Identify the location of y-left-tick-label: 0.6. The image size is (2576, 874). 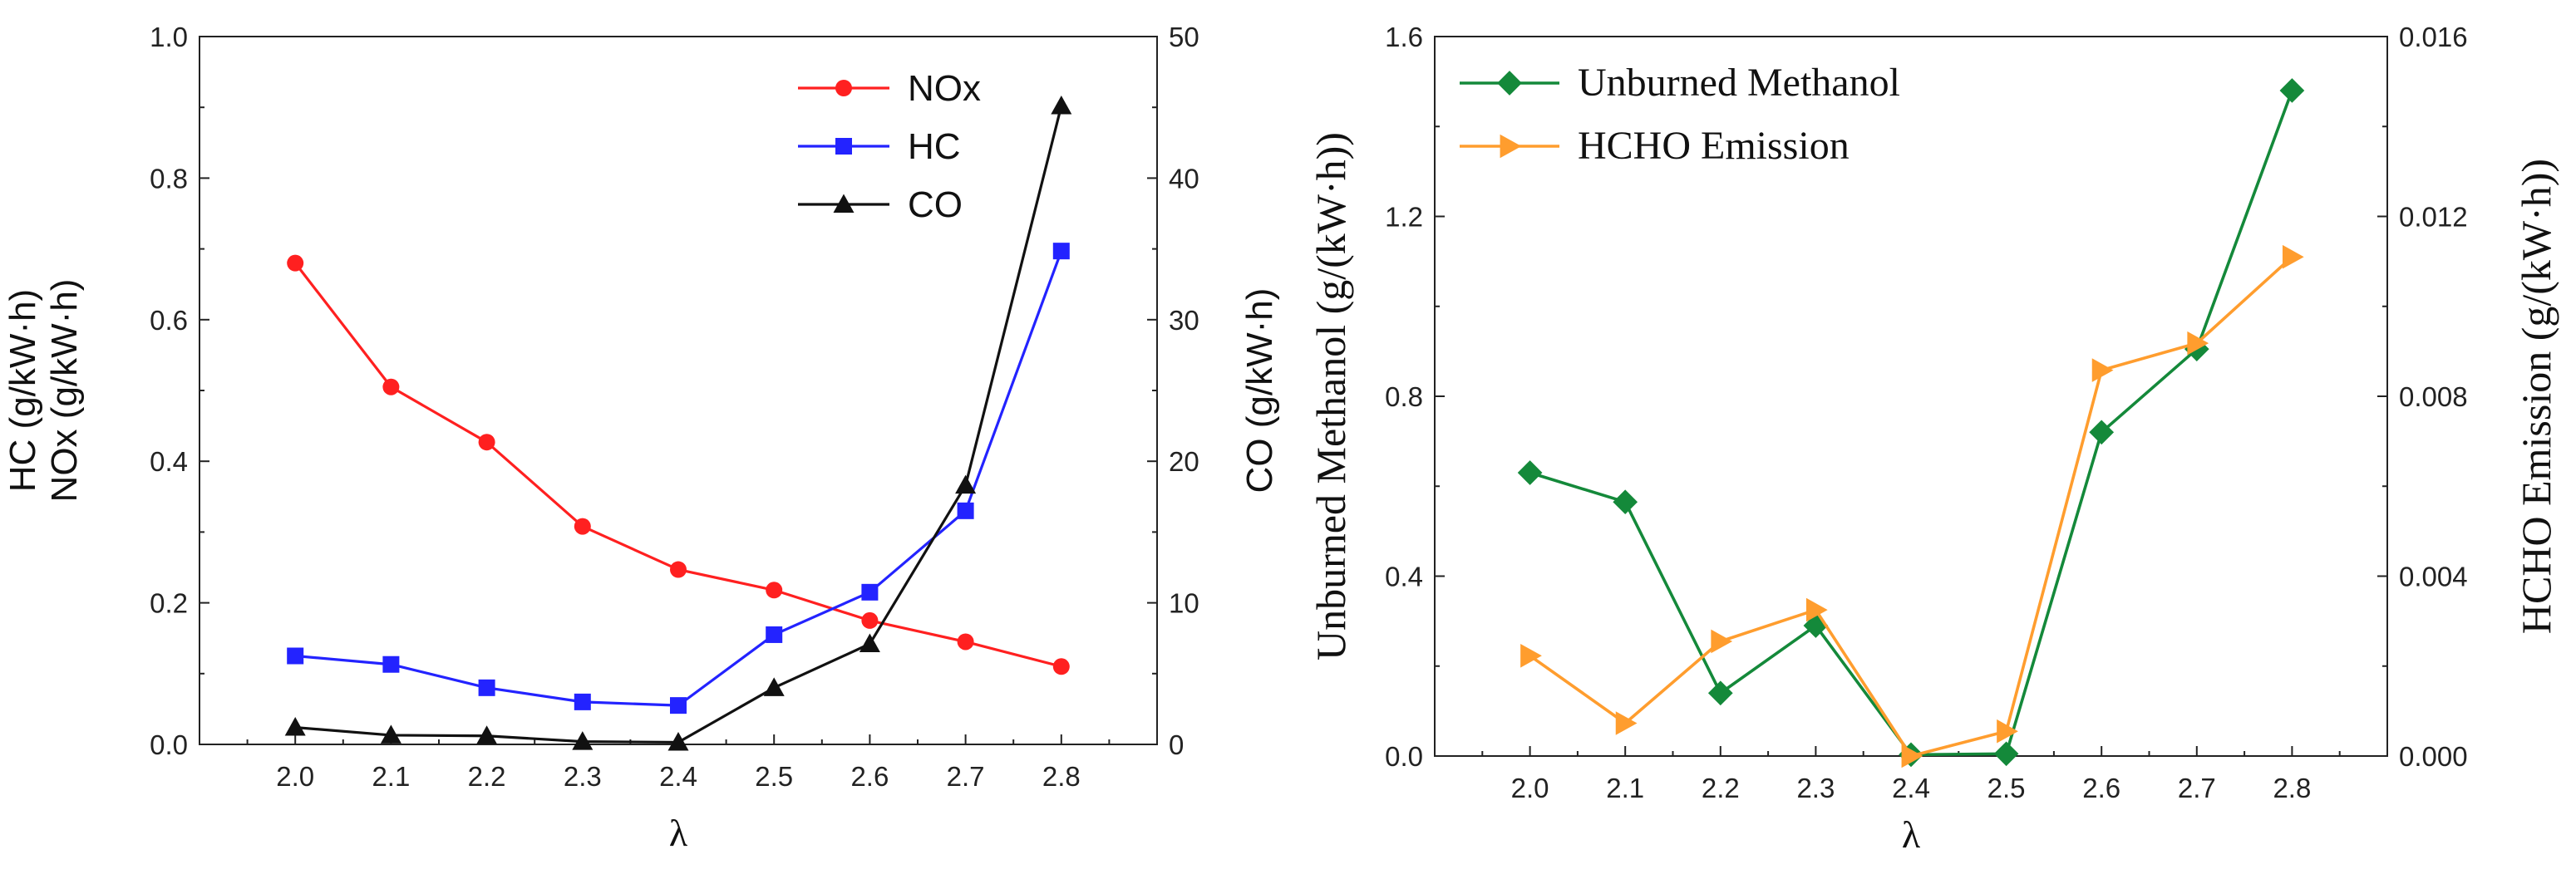
(169, 320).